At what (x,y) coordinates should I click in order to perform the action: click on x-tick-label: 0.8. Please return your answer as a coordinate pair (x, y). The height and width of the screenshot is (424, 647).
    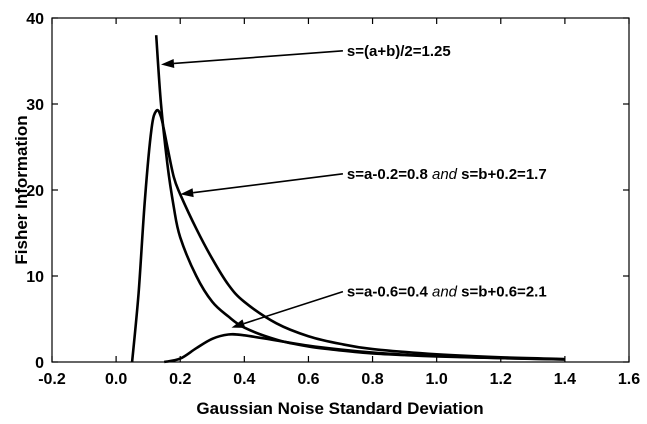
    Looking at the image, I should click on (372, 379).